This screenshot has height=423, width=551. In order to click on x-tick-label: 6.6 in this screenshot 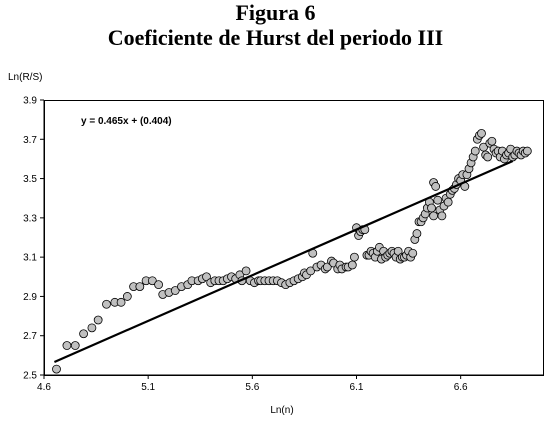, I will do `click(461, 387)`.